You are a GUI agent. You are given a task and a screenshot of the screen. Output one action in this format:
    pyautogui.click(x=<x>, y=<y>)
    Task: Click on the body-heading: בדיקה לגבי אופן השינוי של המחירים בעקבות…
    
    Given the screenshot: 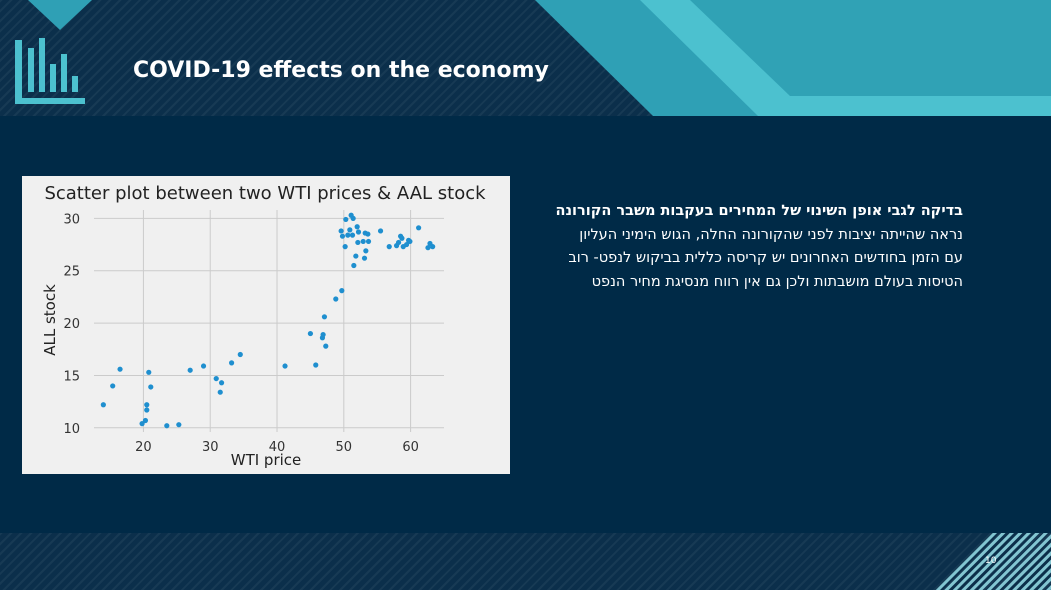 What is the action you would take?
    pyautogui.click(x=759, y=211)
    